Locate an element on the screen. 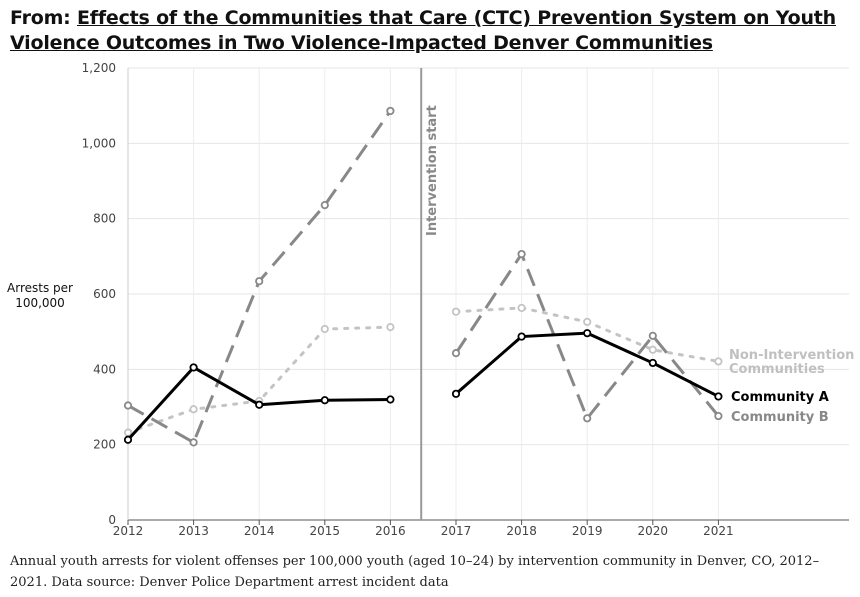 The width and height of the screenshot is (860, 597). non-intervention-communities-label: Non-Intervention is located at coordinates (791, 355).